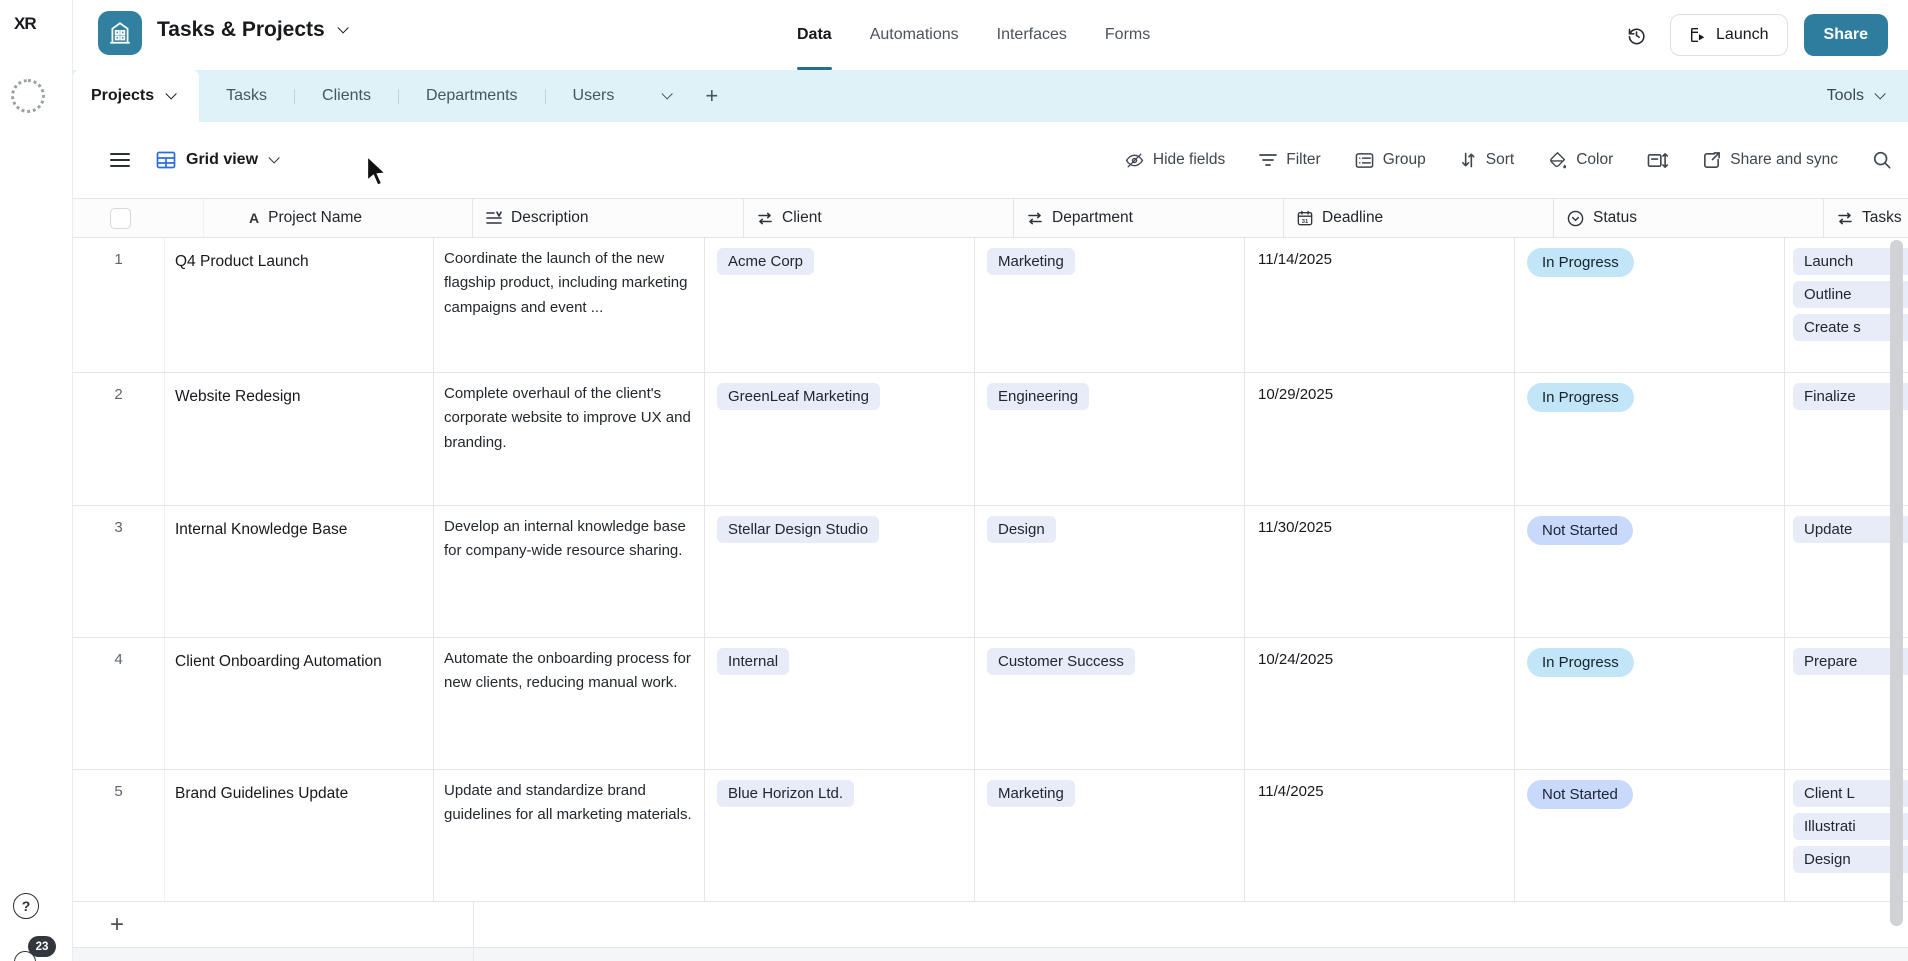 This screenshot has width=1908, height=961. What do you see at coordinates (1882, 160) in the screenshot?
I see `search-button` at bounding box center [1882, 160].